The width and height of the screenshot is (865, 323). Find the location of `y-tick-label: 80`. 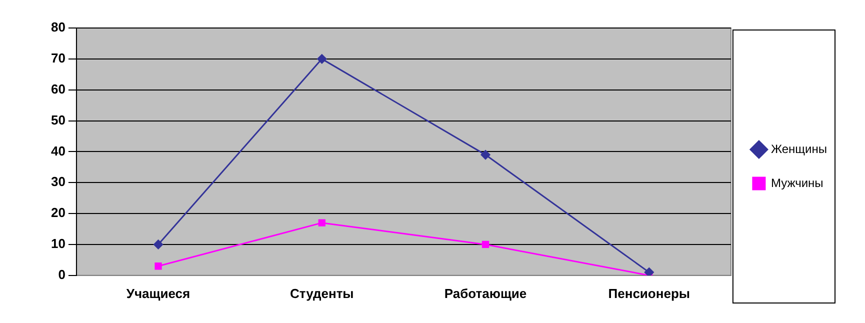

y-tick-label: 80 is located at coordinates (58, 27).